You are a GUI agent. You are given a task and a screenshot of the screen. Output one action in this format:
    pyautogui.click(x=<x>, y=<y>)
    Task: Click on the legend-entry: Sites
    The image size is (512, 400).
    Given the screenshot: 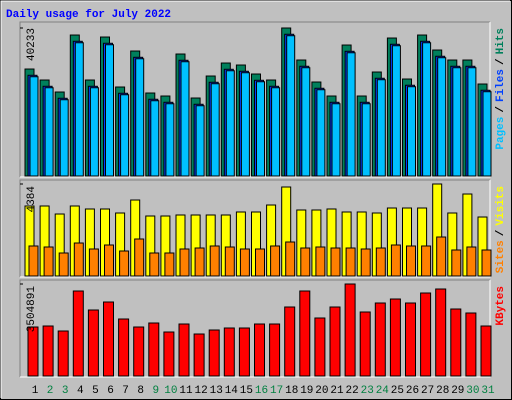 What is the action you would take?
    pyautogui.click(x=501, y=256)
    